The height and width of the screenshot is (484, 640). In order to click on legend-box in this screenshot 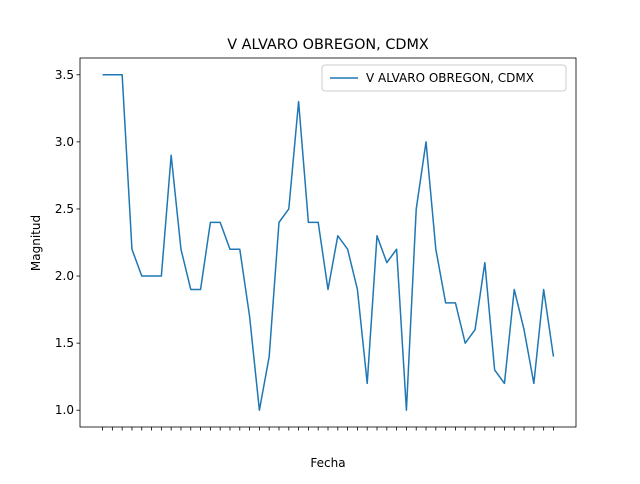, I will do `click(444, 78)`.